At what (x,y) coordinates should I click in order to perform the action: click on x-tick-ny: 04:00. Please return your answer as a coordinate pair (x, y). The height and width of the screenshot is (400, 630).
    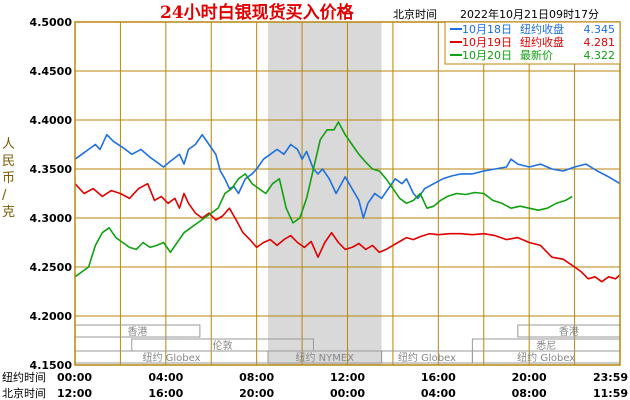
    Looking at the image, I should click on (165, 377).